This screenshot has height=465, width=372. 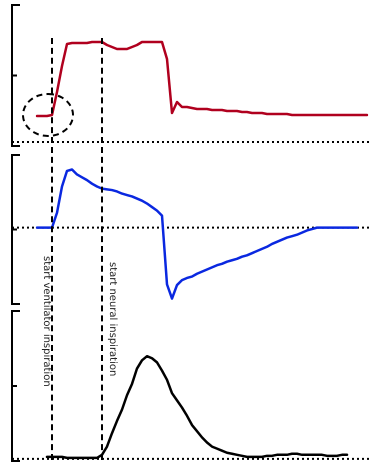 What do you see at coordinates (112, 319) in the screenshot?
I see `annotation: start neural inspiration` at bounding box center [112, 319].